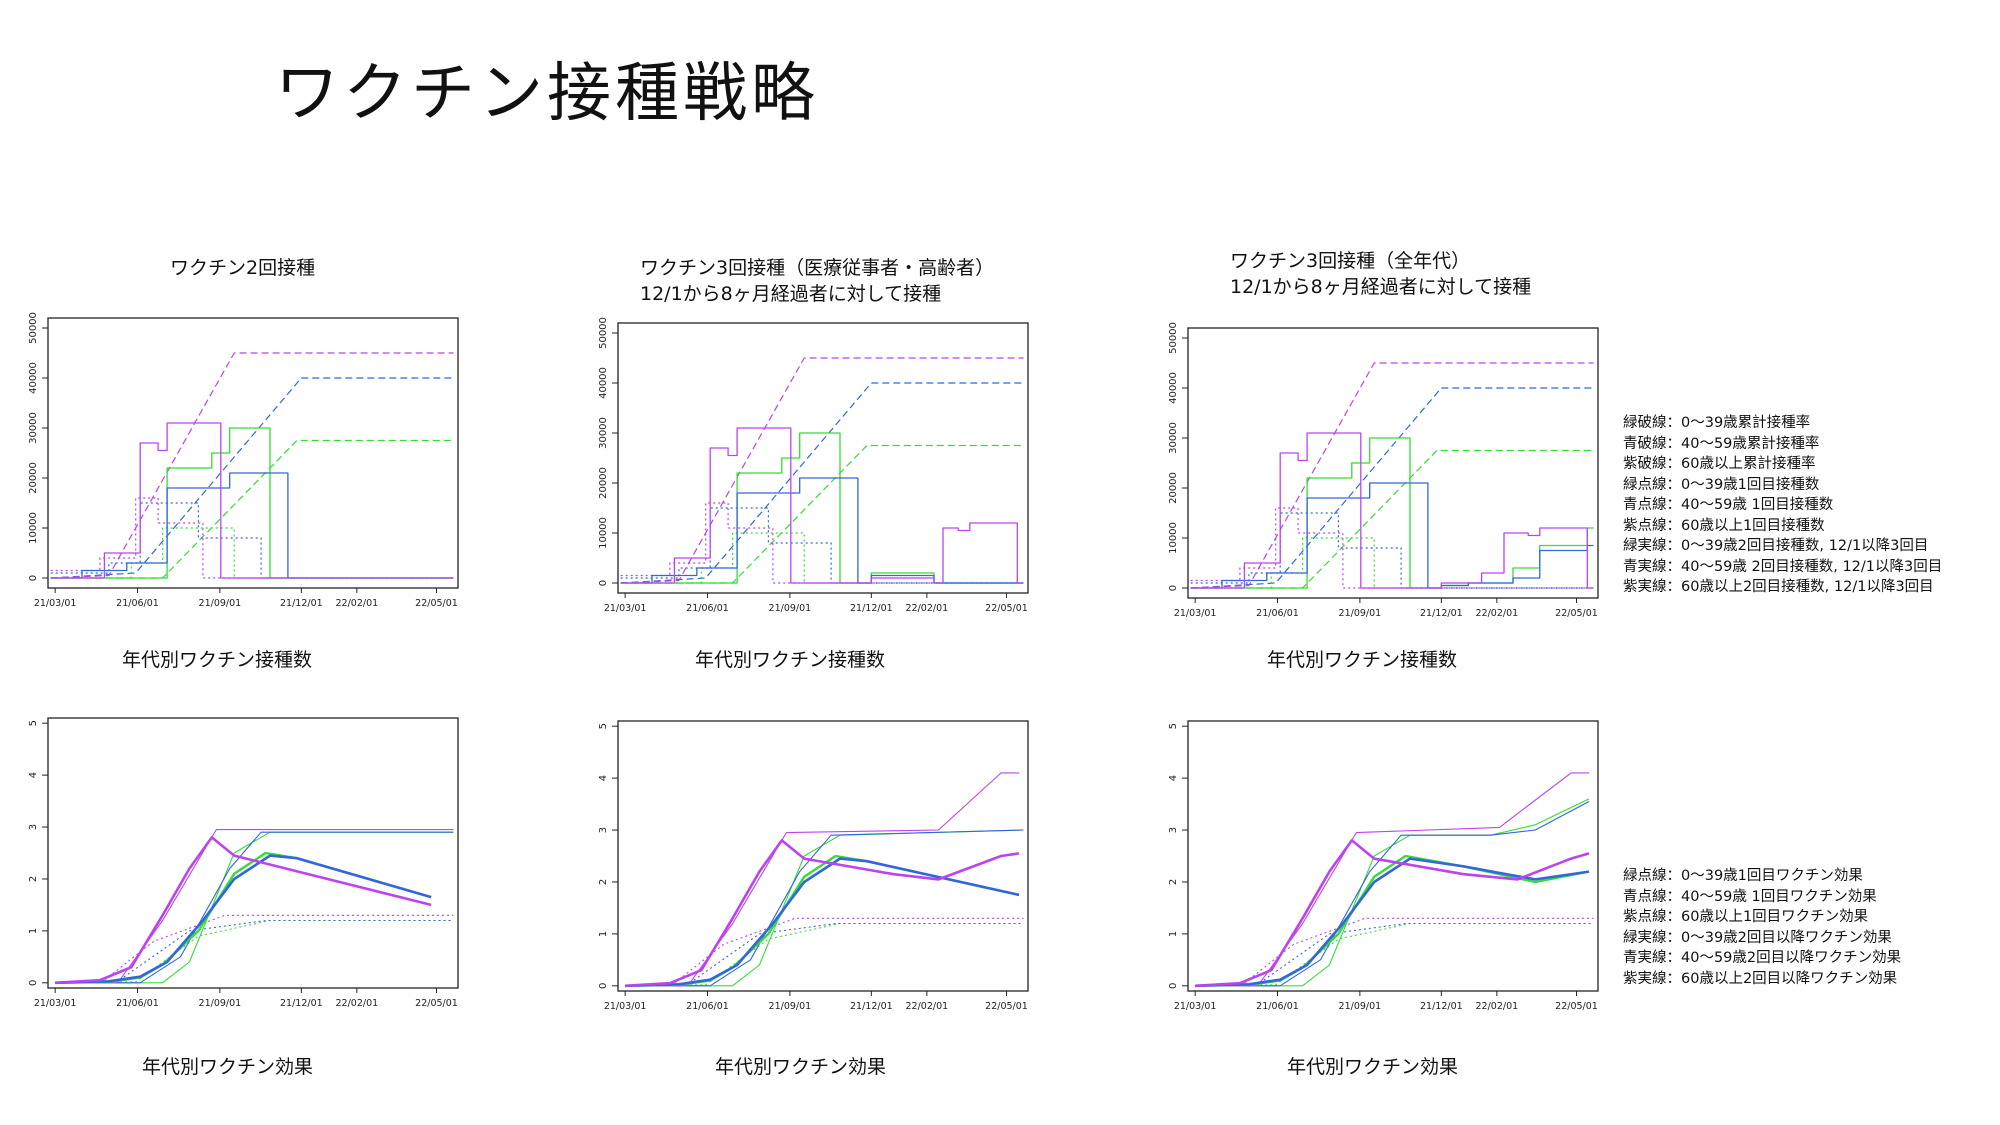  What do you see at coordinates (243, 268) in the screenshot?
I see `panel-heading-two-doses: ワクチン2回接種` at bounding box center [243, 268].